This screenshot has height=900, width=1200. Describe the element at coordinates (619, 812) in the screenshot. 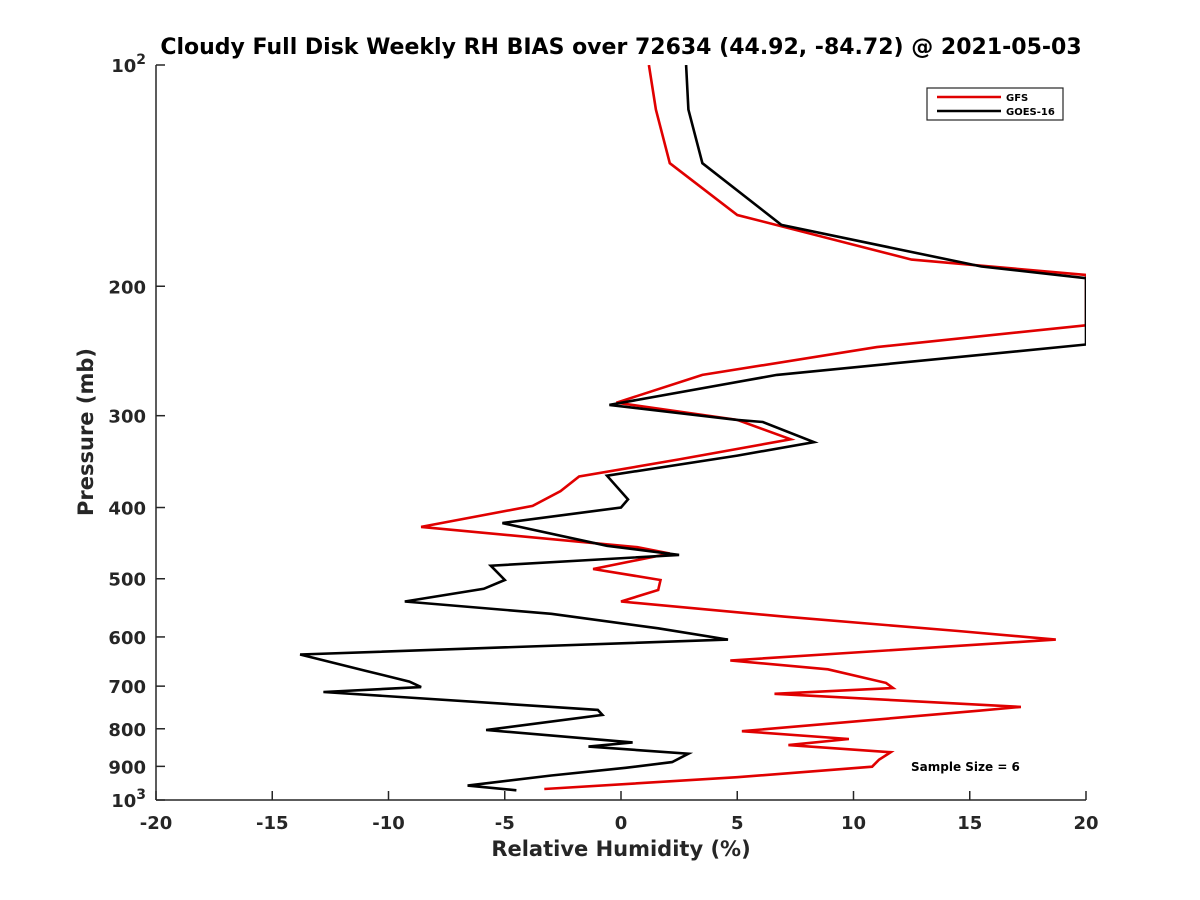

I see `x-ticks: -20 -15 -10 -5 0 5 10 15 20` at that location.